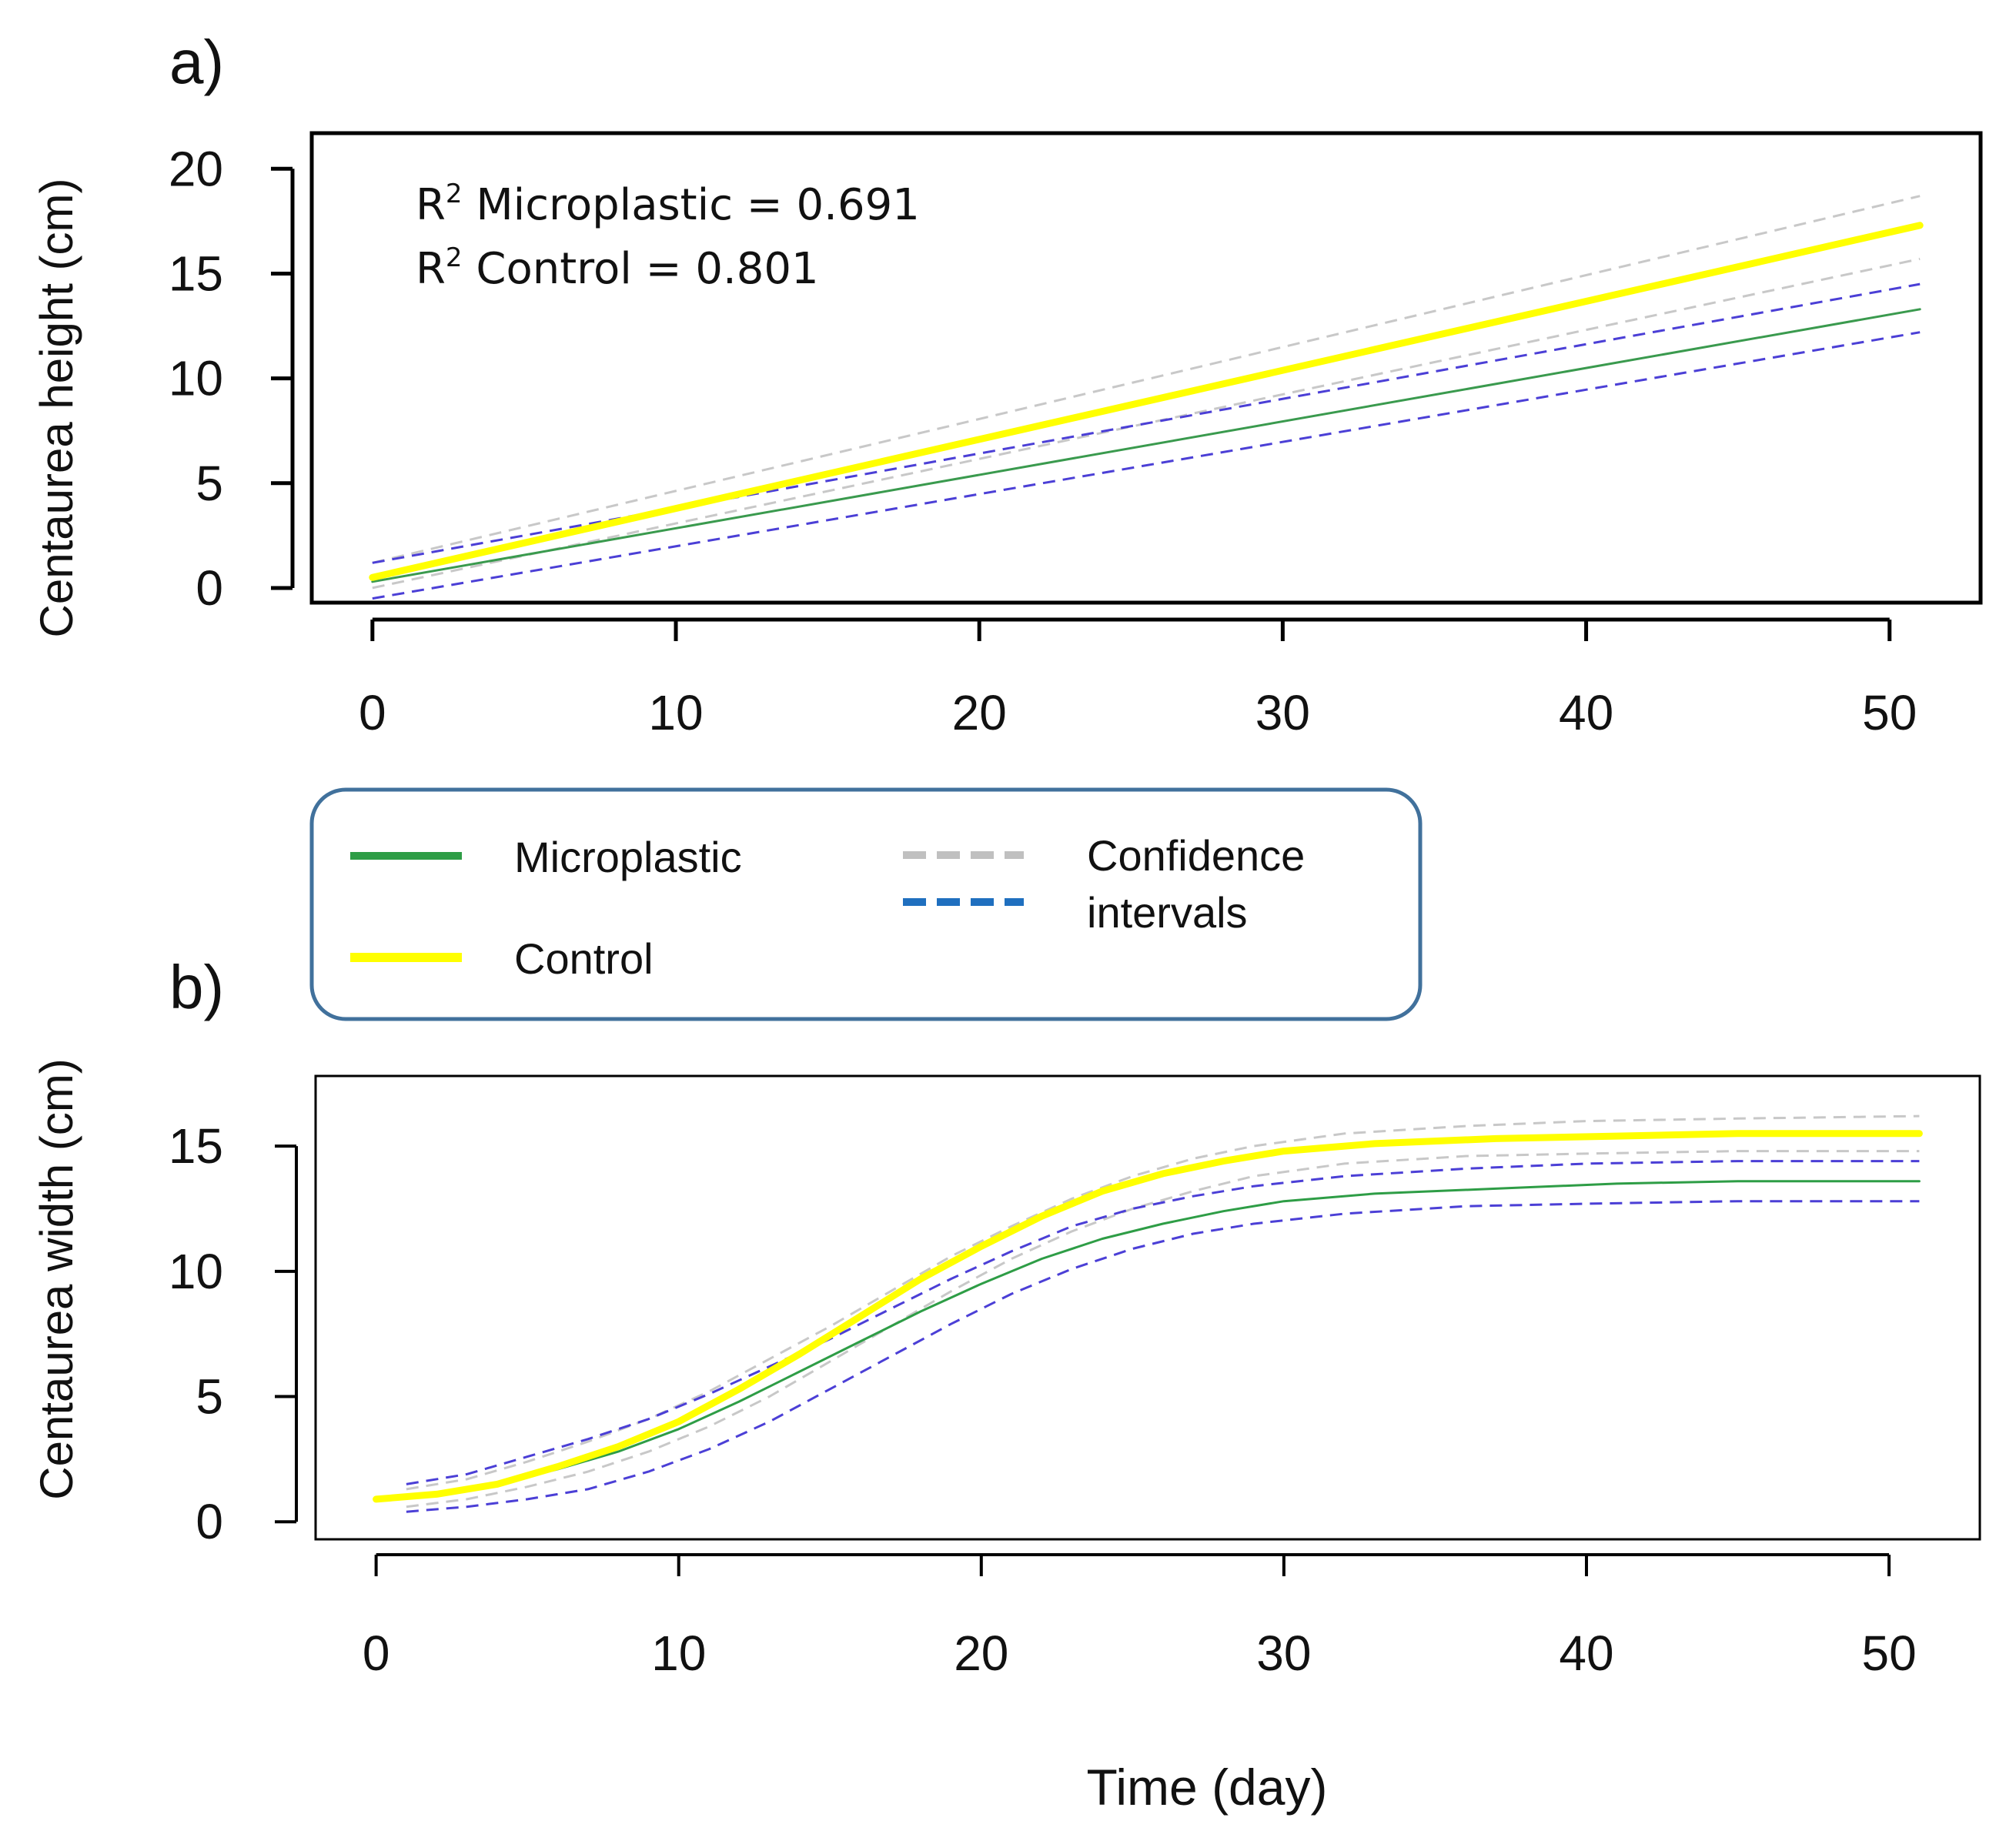 Image resolution: width=2016 pixels, height=1831 pixels. I want to click on panel-b-y-axis: 0 5 10 15, so click(233, 1333).